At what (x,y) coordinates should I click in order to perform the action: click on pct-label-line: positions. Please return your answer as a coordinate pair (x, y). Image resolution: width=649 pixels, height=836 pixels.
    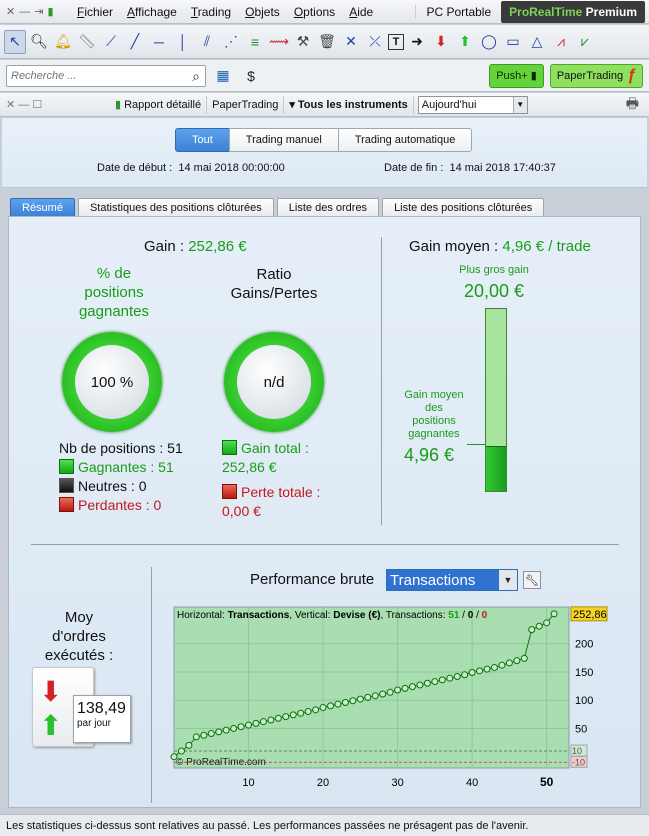
    Looking at the image, I should click on (114, 292).